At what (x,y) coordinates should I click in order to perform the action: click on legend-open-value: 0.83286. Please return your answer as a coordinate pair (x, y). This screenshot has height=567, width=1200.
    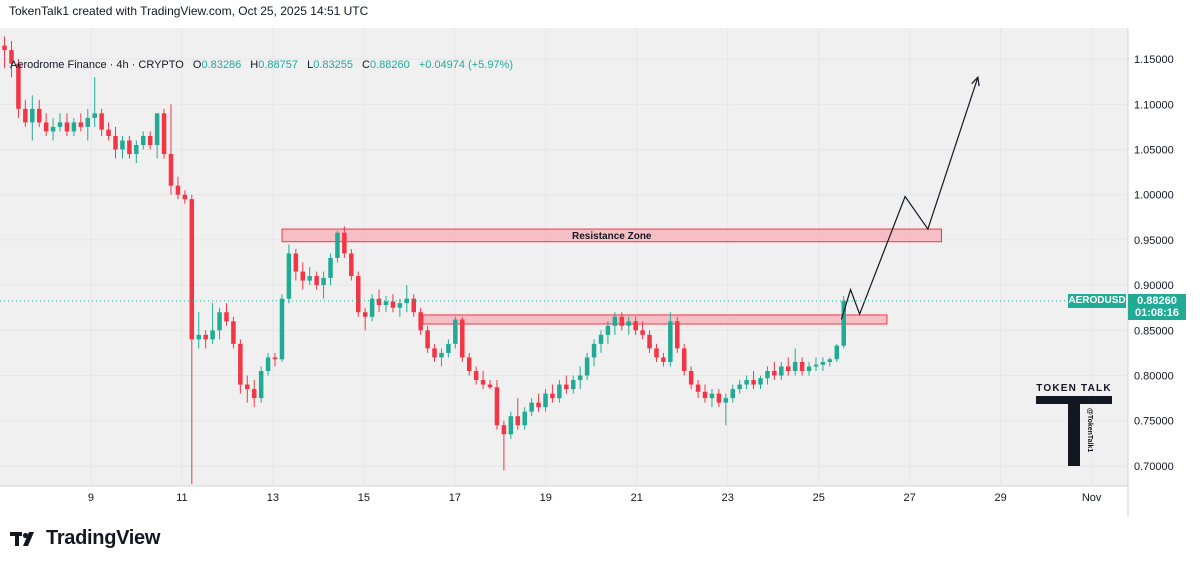
    Looking at the image, I should click on (221, 65).